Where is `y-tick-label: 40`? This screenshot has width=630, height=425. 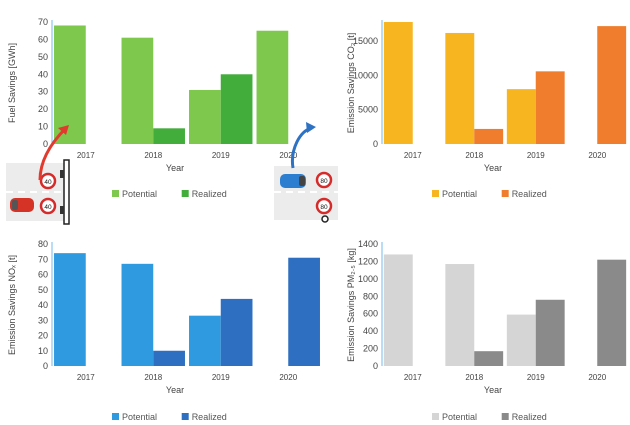 y-tick-label: 40 is located at coordinates (43, 74).